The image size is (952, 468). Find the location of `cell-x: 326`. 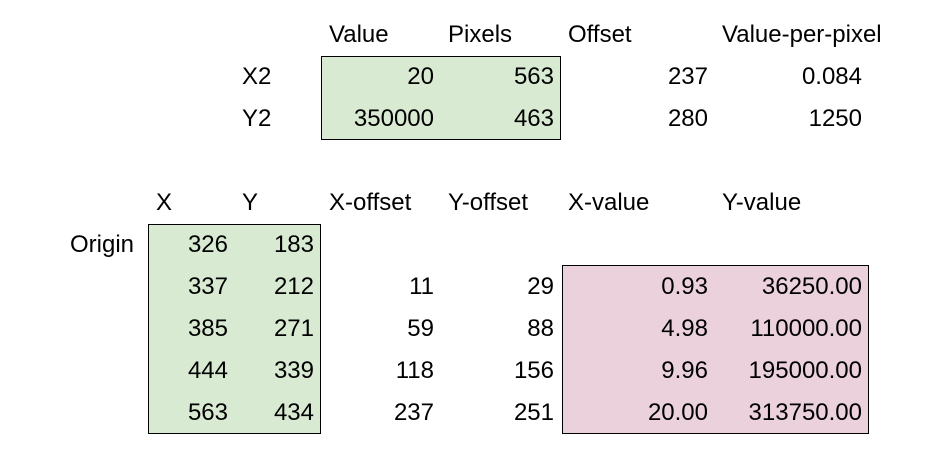

cell-x: 326 is located at coordinates (207, 244).